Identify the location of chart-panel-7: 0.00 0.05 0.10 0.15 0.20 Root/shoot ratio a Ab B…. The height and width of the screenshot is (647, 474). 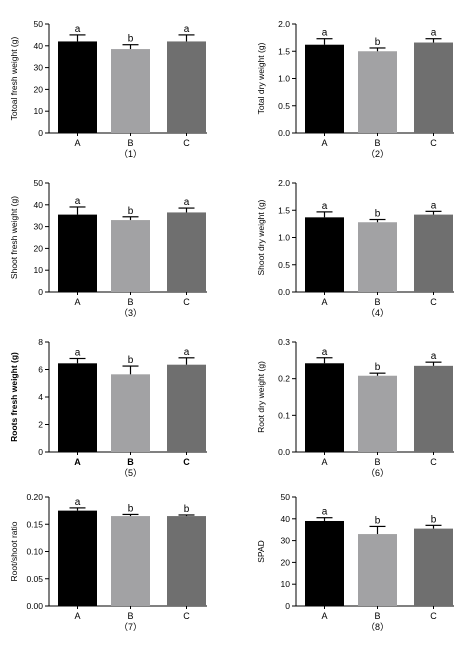
(108, 562).